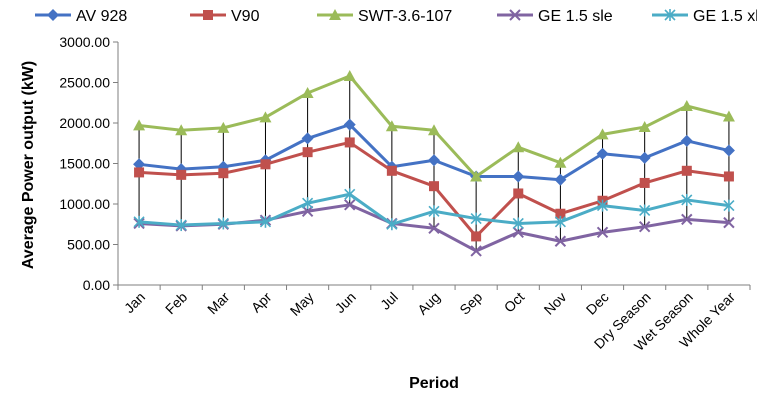 This screenshot has width=757, height=395. Describe the element at coordinates (245, 16) in the screenshot. I see `legend-label: V90` at that location.